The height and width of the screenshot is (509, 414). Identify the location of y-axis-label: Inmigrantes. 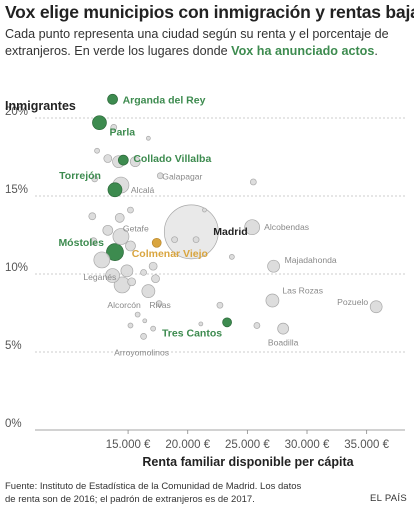
(40, 106).